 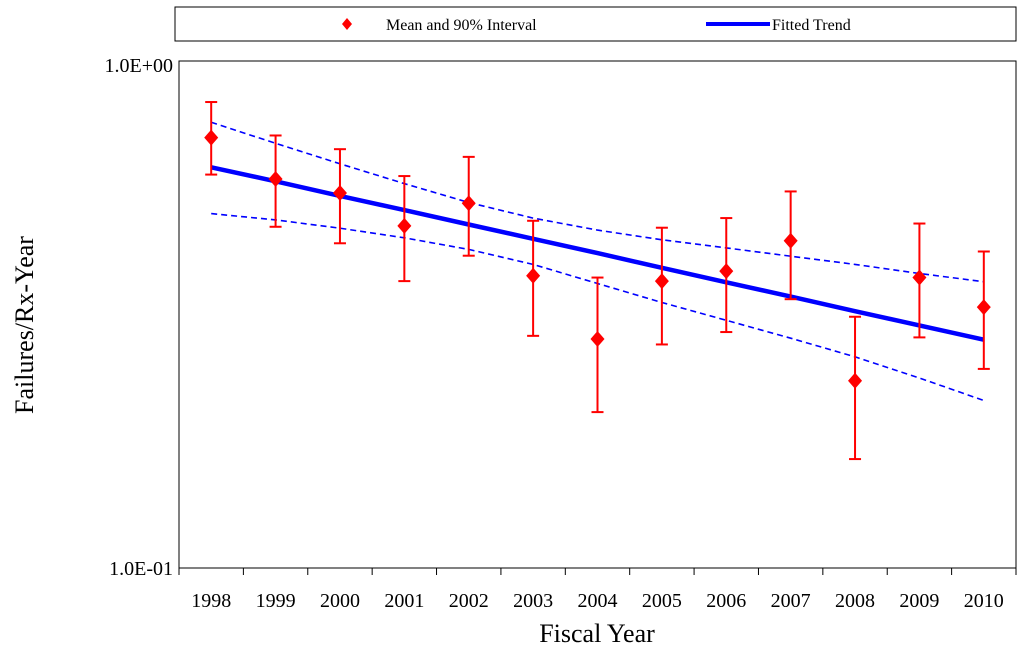 I want to click on legend-diamond-marker, so click(x=347, y=24).